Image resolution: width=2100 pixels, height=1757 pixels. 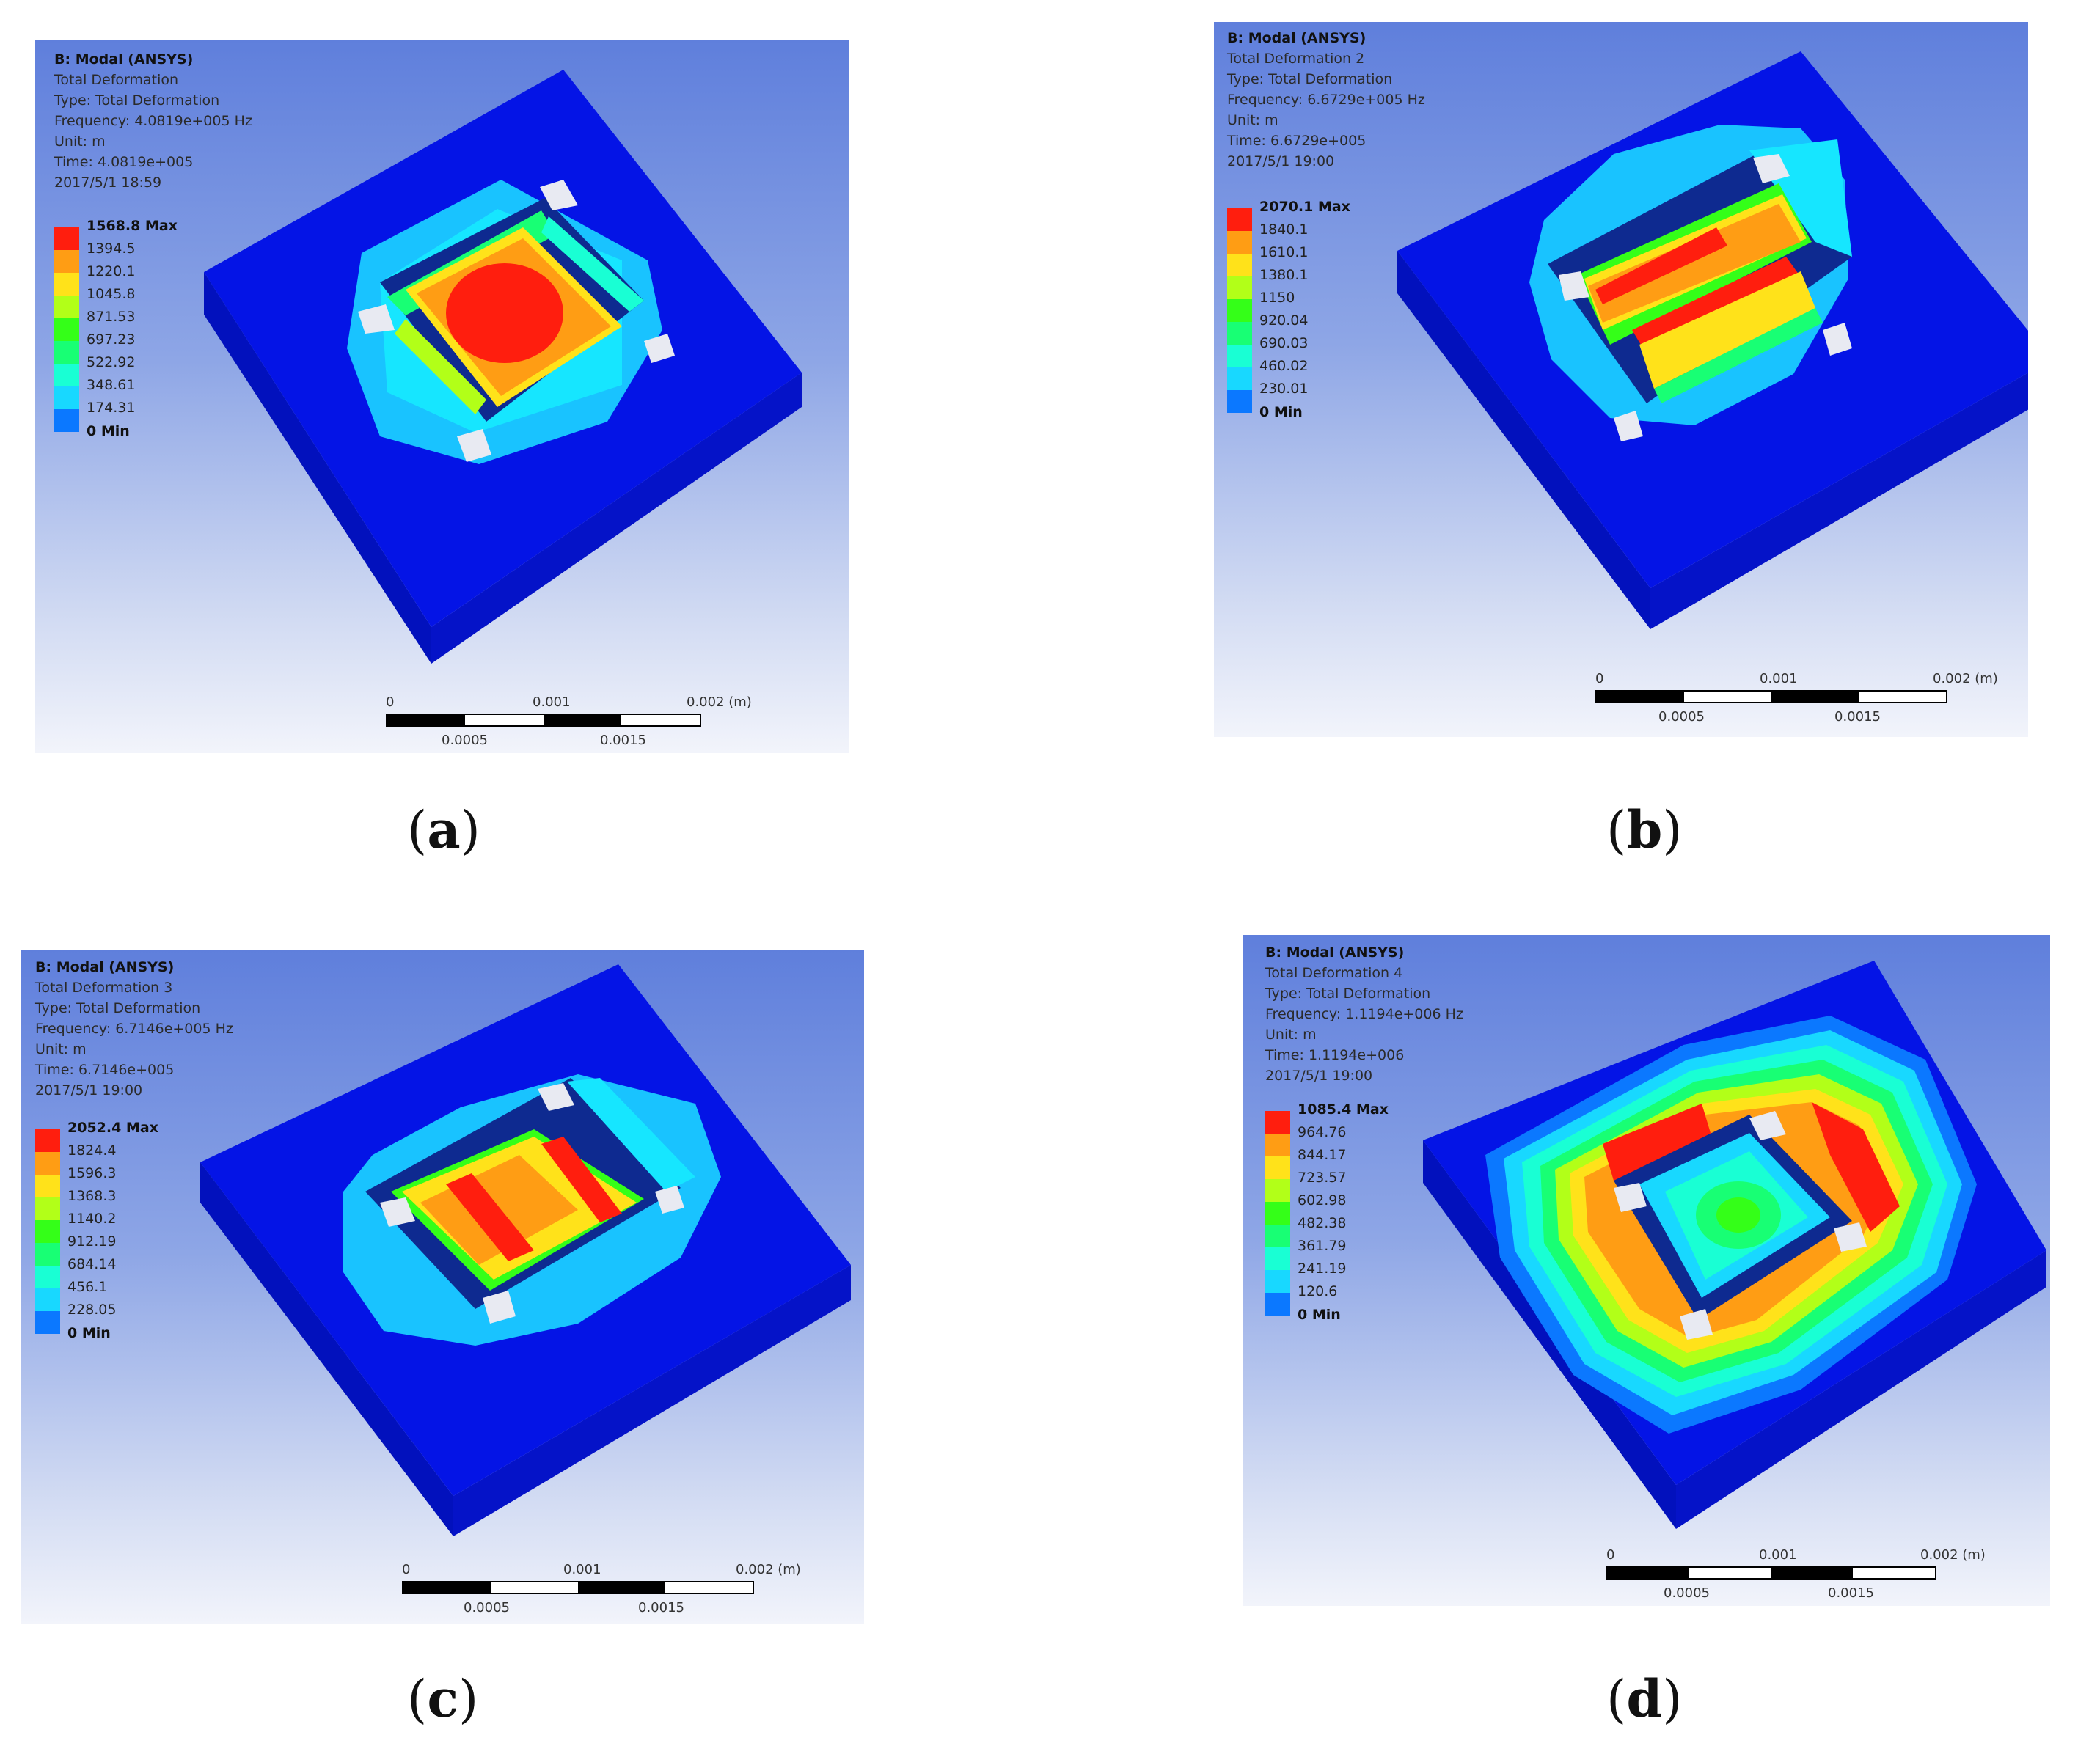 What do you see at coordinates (504, 313) in the screenshot?
I see `max-deformation-spot` at bounding box center [504, 313].